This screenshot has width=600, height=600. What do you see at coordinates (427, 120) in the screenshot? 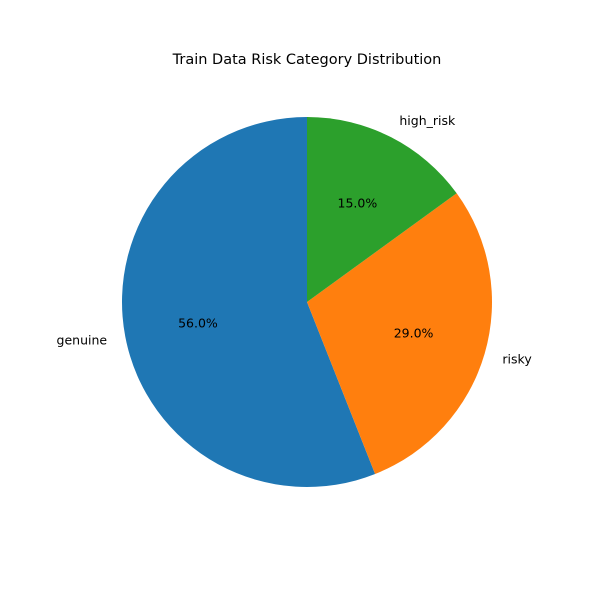
I see `slice-label-high-risk: high_risk` at bounding box center [427, 120].